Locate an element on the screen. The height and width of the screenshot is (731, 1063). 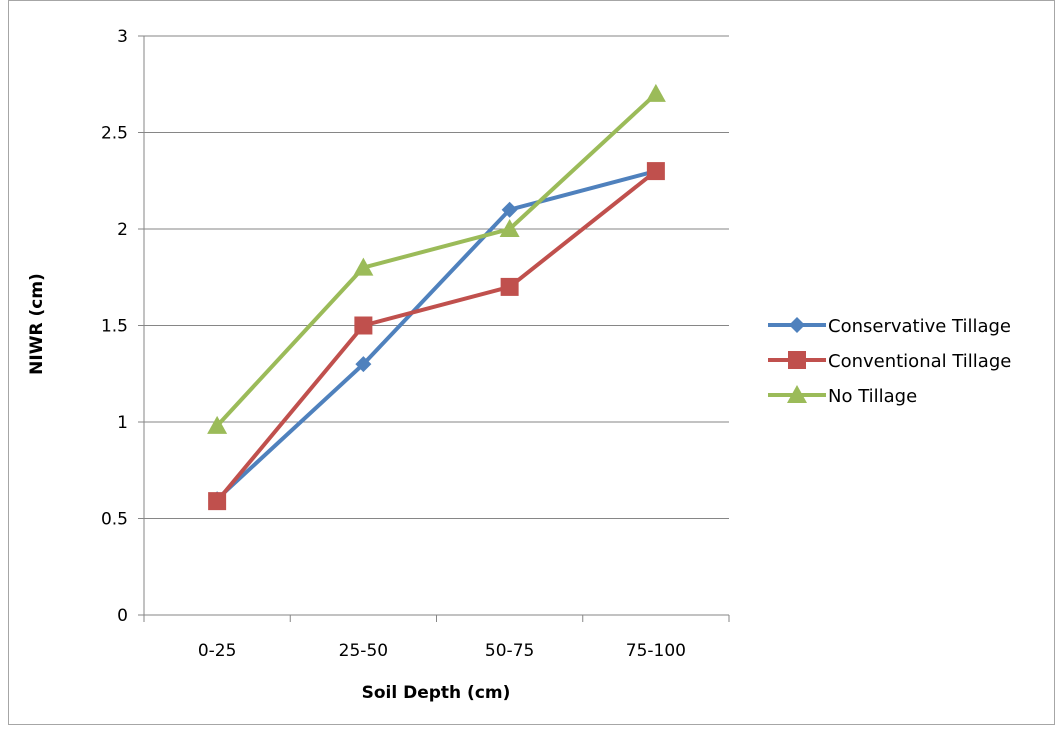
y-tick-label: 2 is located at coordinates (122, 230).